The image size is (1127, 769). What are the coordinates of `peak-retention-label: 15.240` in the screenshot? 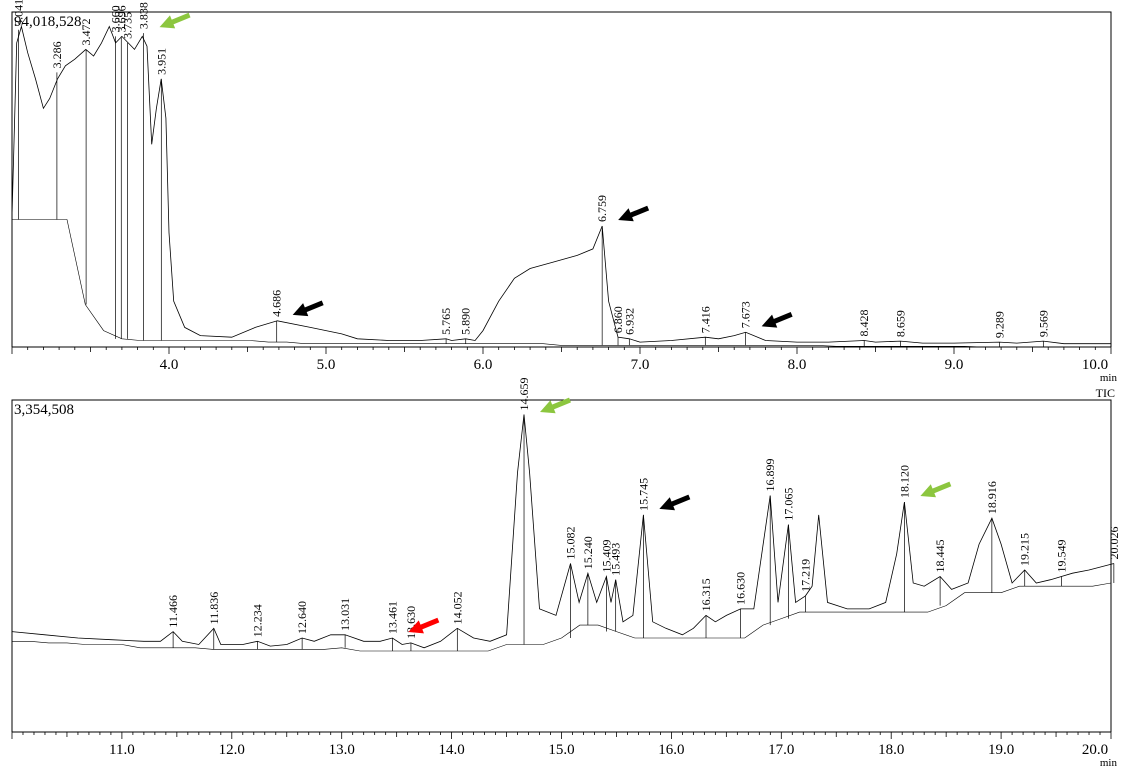 It's located at (588, 552).